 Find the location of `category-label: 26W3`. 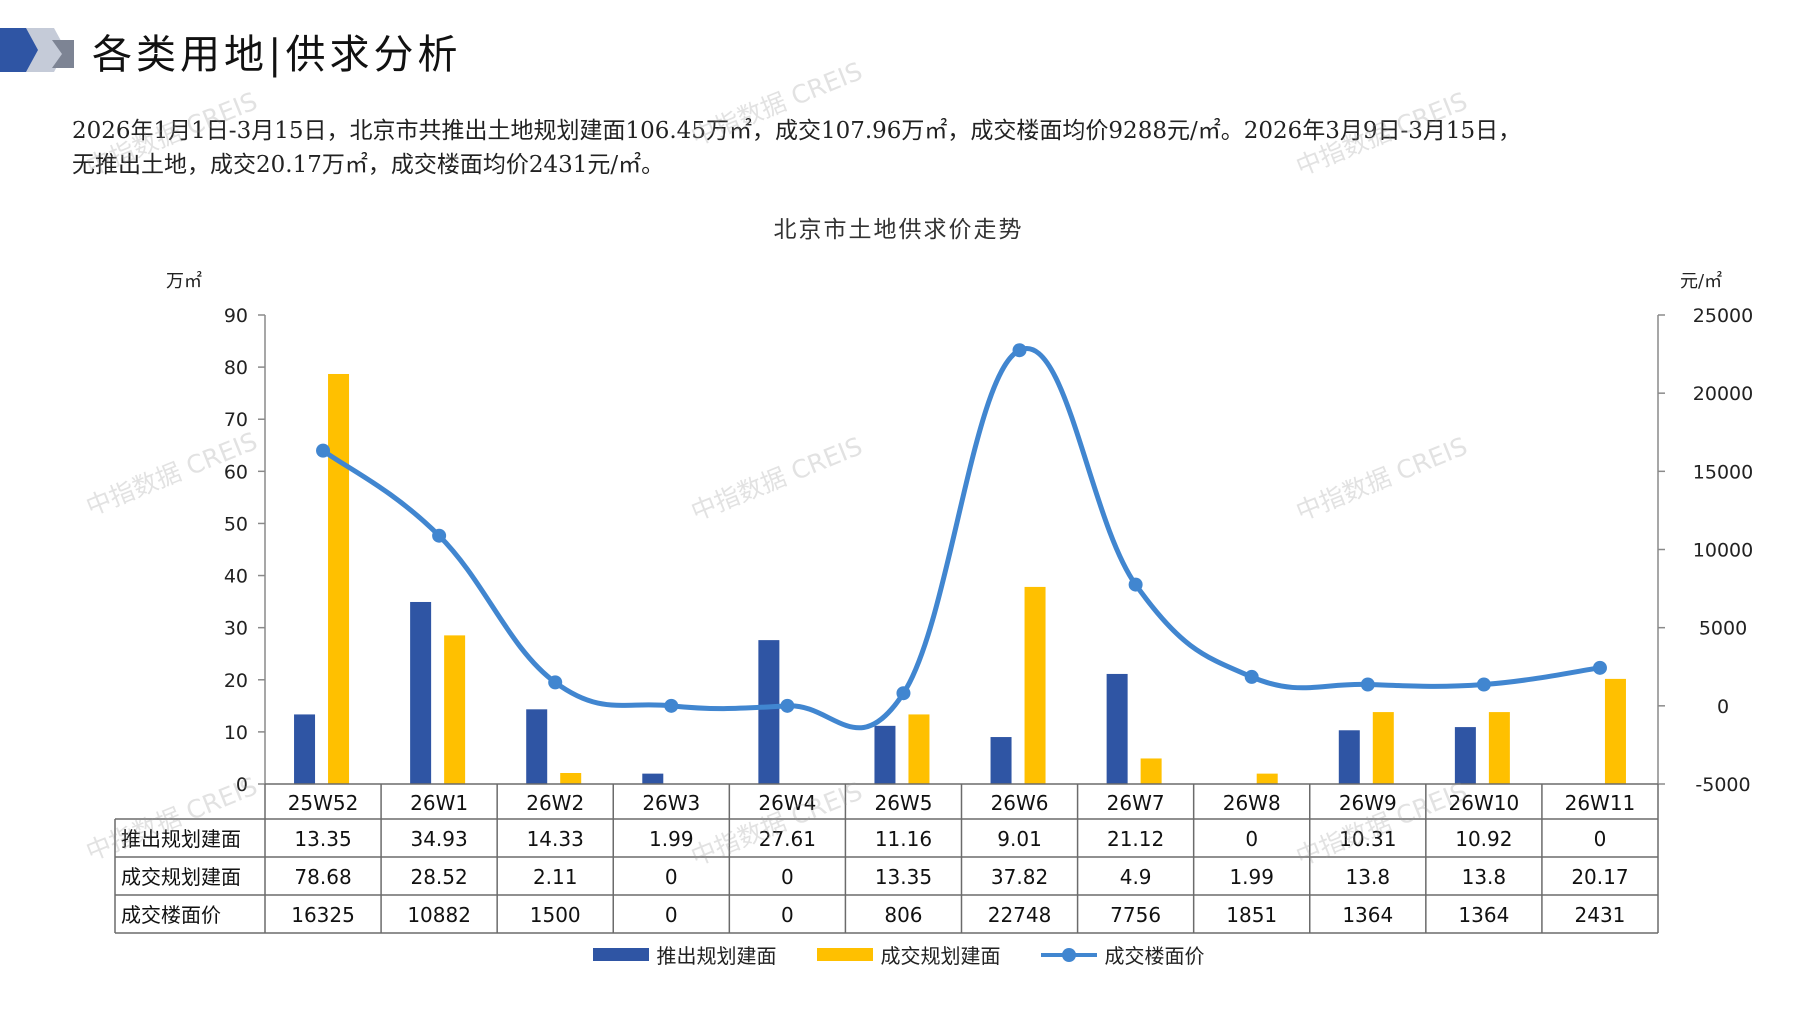

category-label: 26W3 is located at coordinates (671, 803).